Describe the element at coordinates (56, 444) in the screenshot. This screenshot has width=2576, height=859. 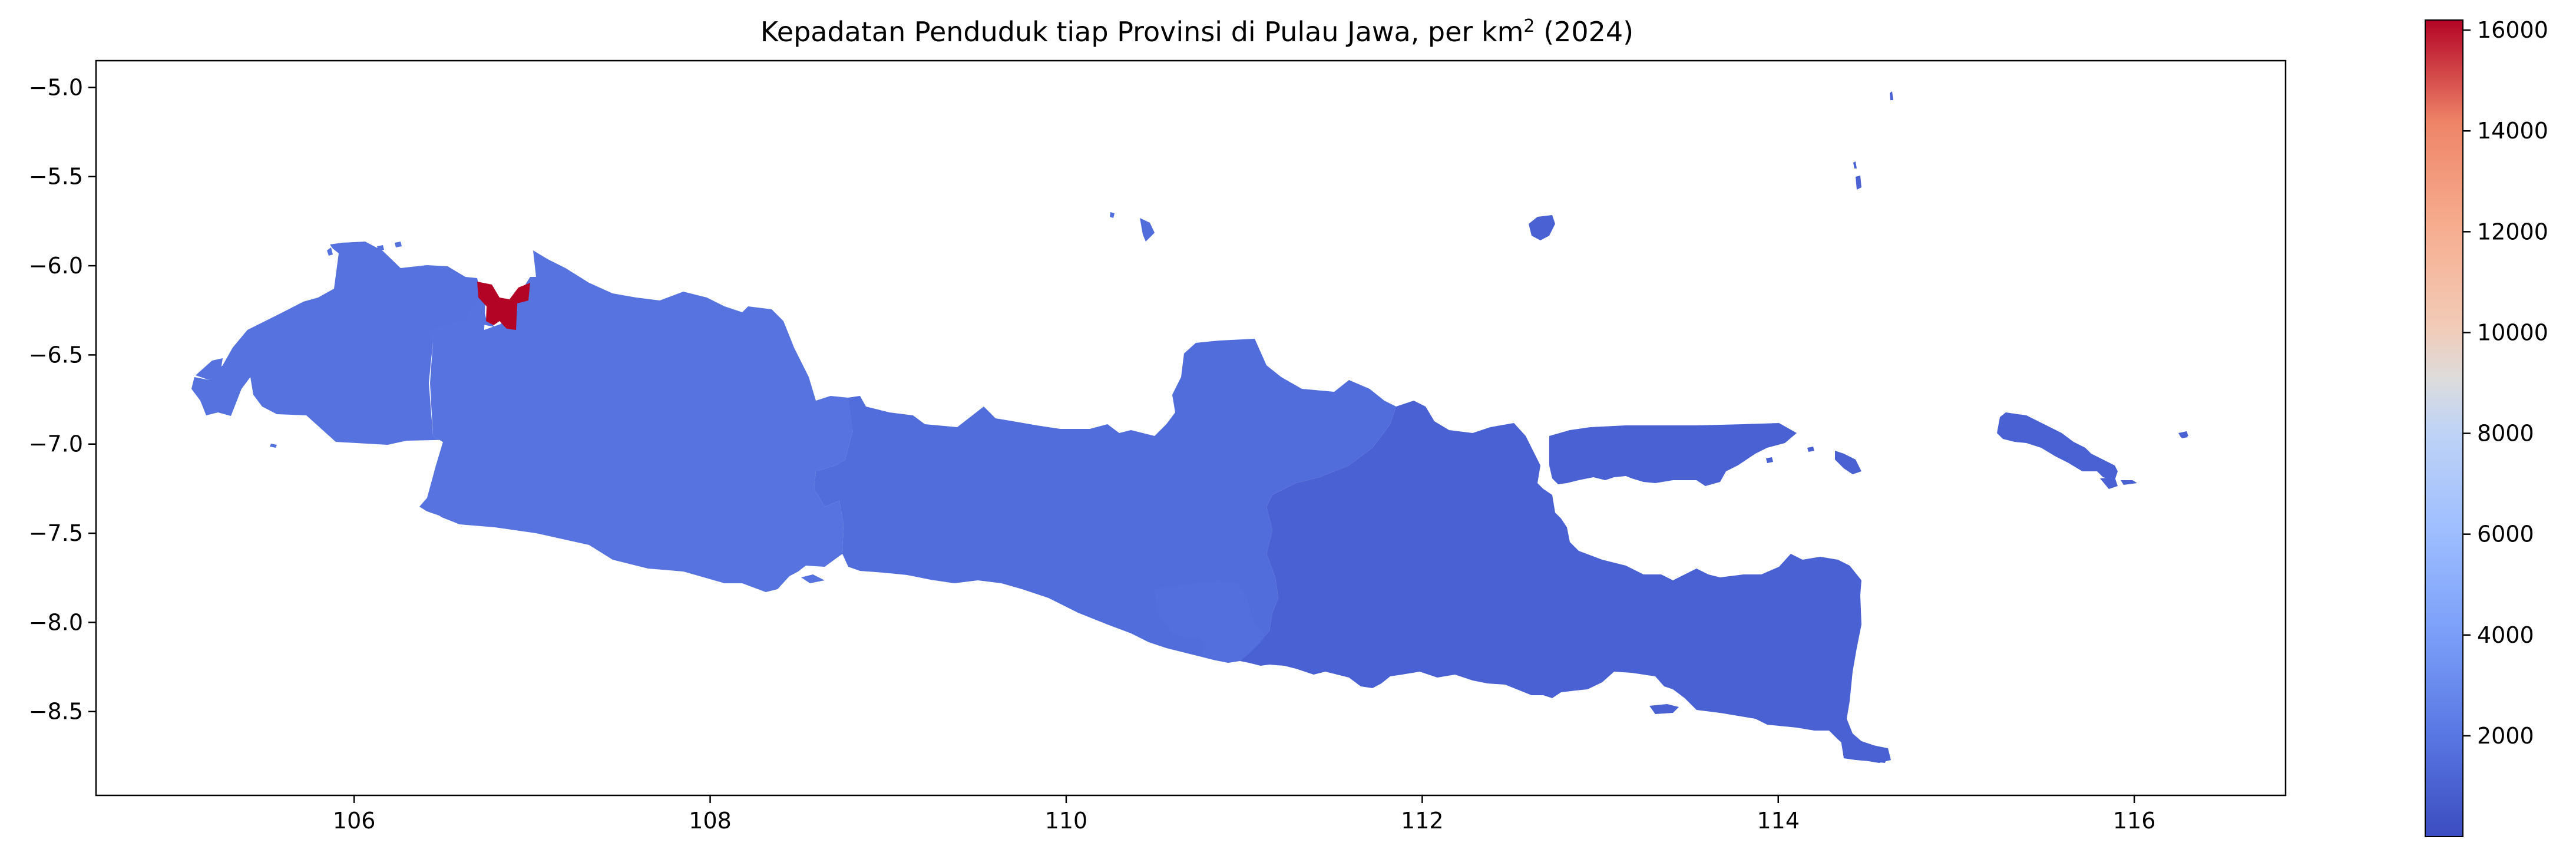
I see `y-tick-label: −7.0` at that location.